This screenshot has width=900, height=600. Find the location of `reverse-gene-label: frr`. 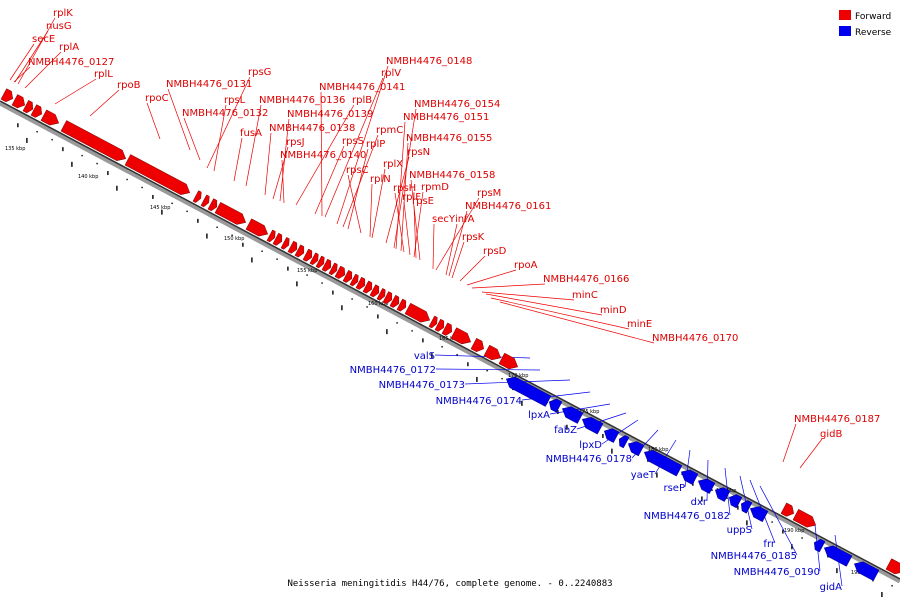

reverse-gene-label: frr is located at coordinates (769, 544).